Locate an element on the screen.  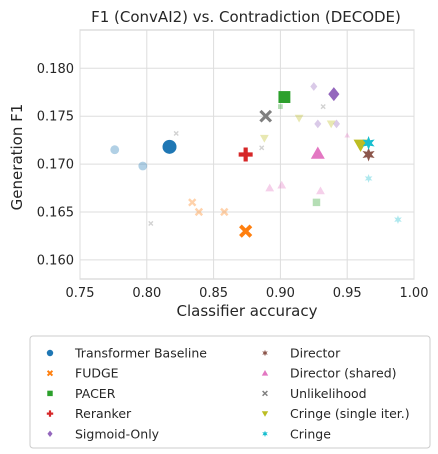
legend-label: Sigmoid-Only is located at coordinates (117, 433).